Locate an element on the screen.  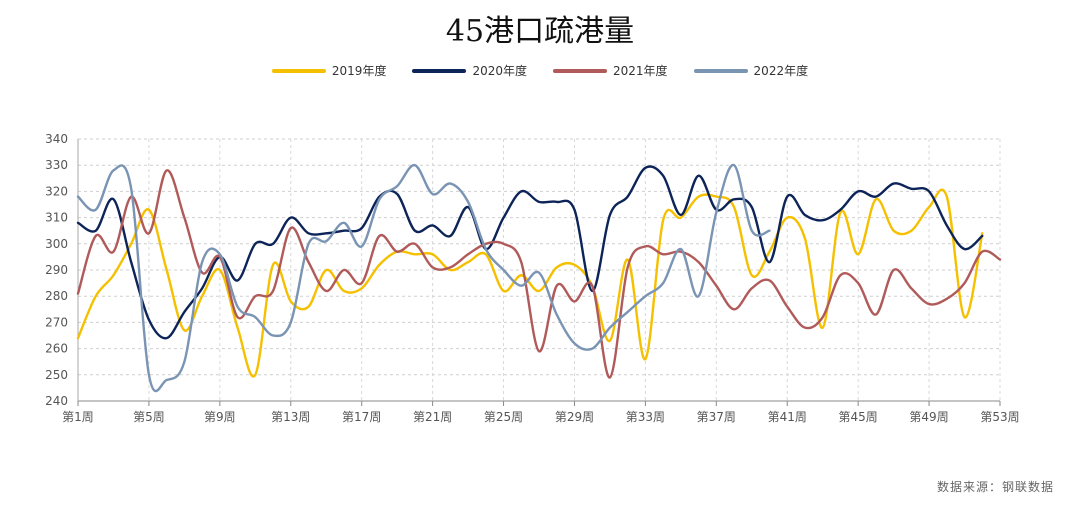
x-tick-label: 第9周 is located at coordinates (220, 417).